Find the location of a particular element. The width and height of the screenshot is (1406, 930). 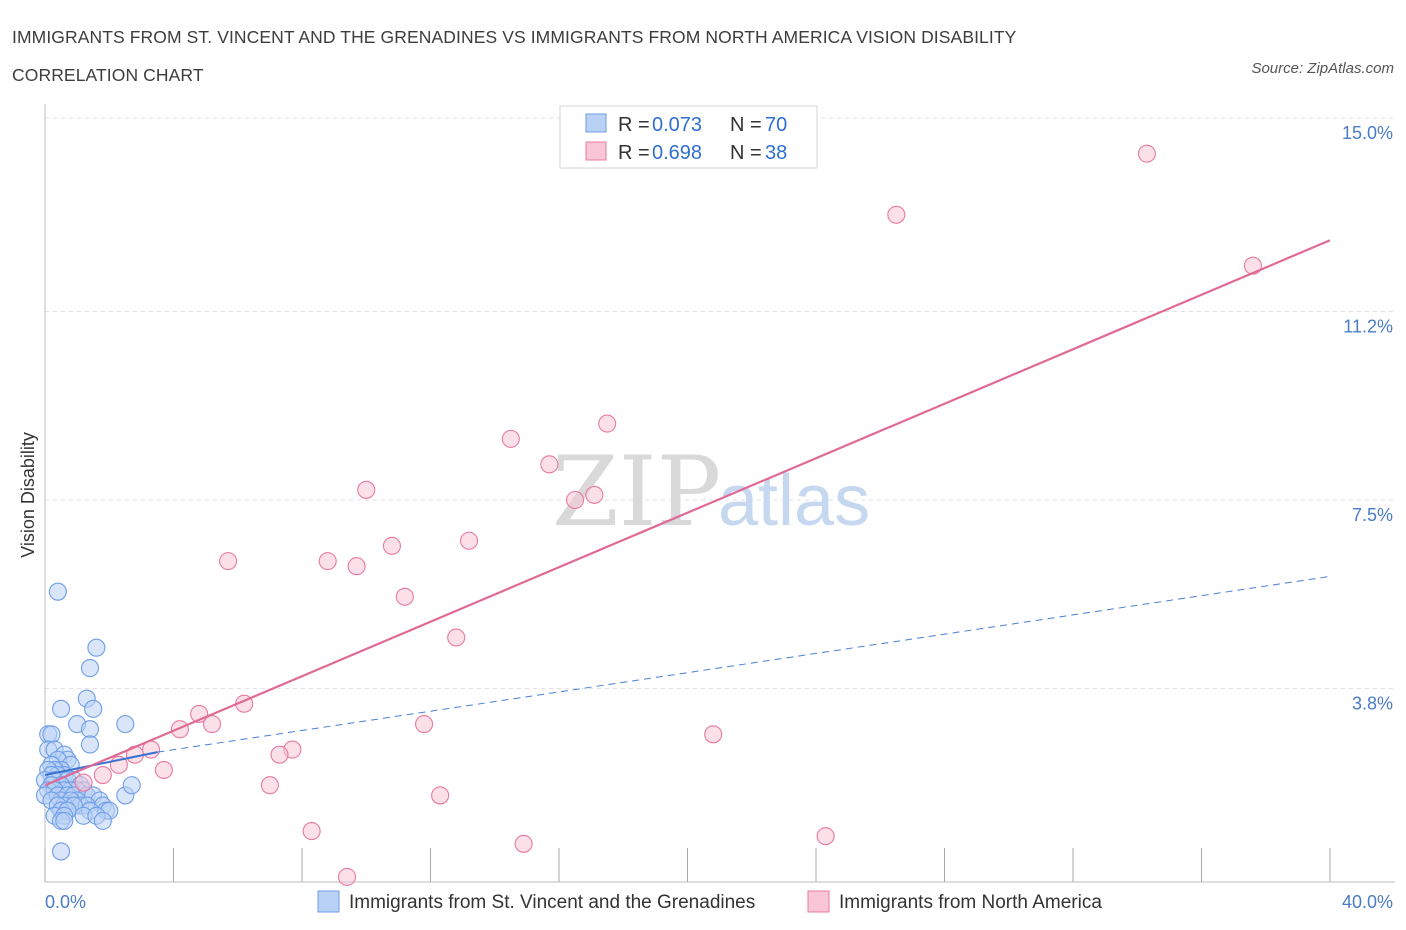

x-tick-label-max: 40.0% is located at coordinates (1367, 902).